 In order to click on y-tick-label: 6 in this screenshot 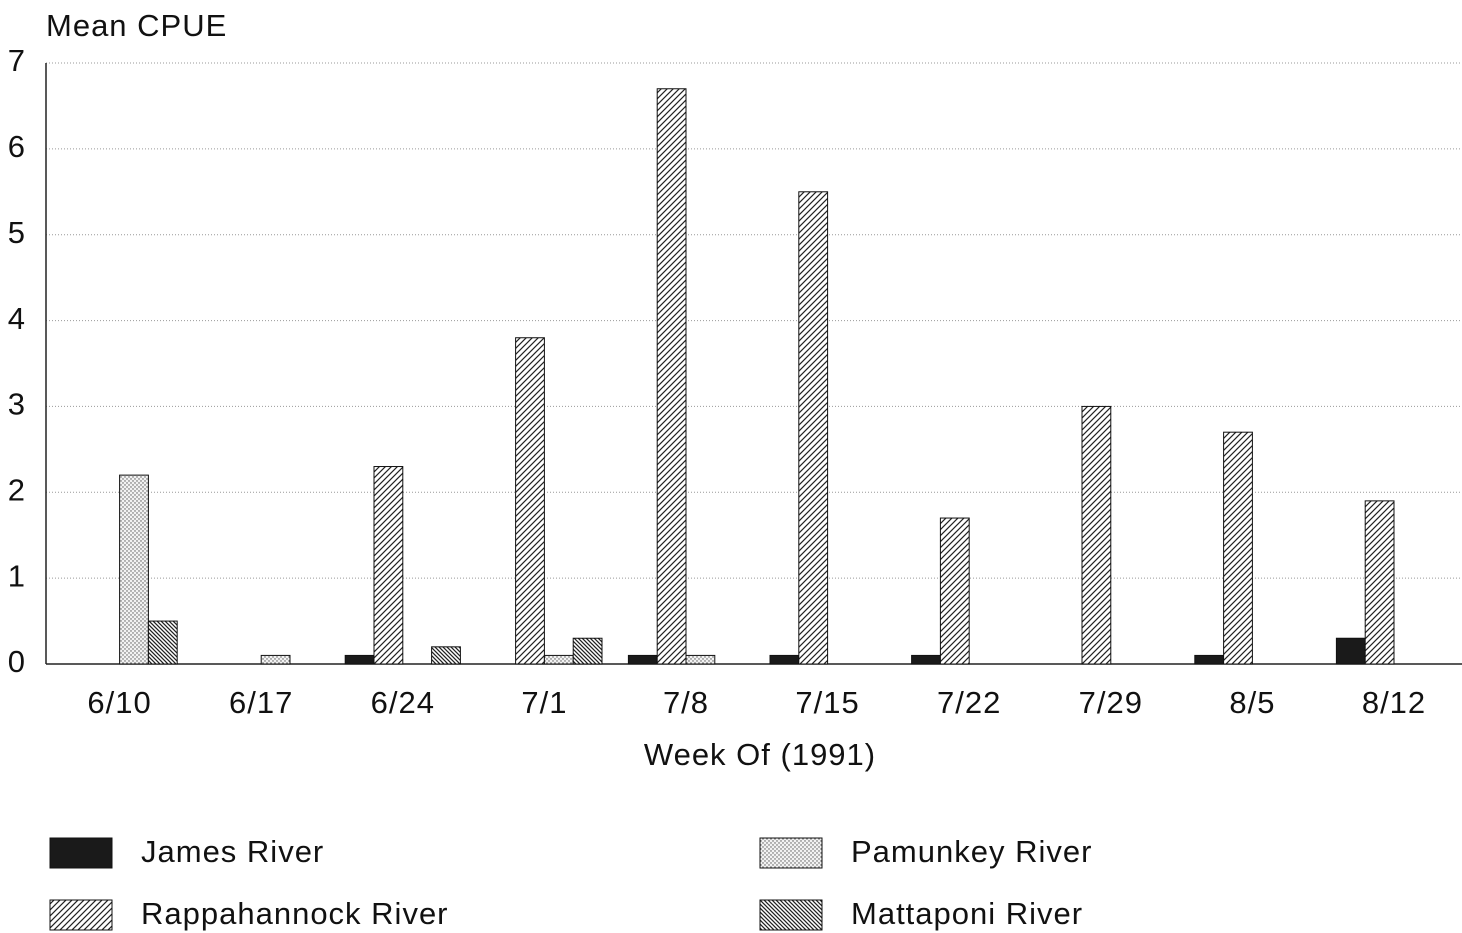, I will do `click(17, 146)`.